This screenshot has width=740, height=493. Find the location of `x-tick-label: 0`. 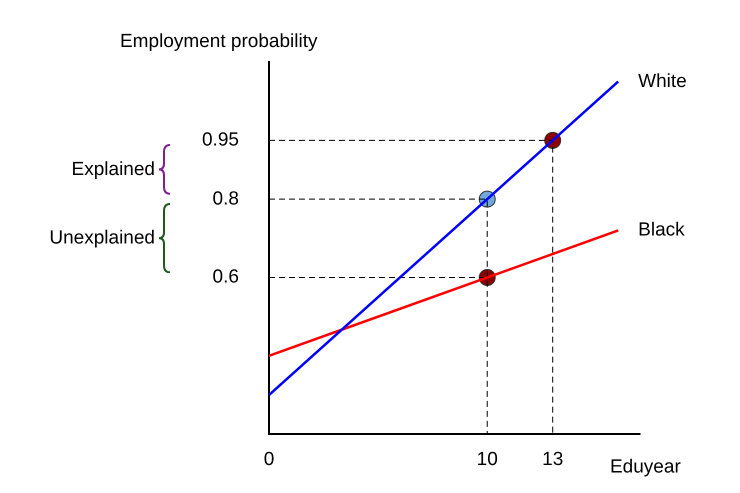

x-tick-label: 0 is located at coordinates (269, 459).